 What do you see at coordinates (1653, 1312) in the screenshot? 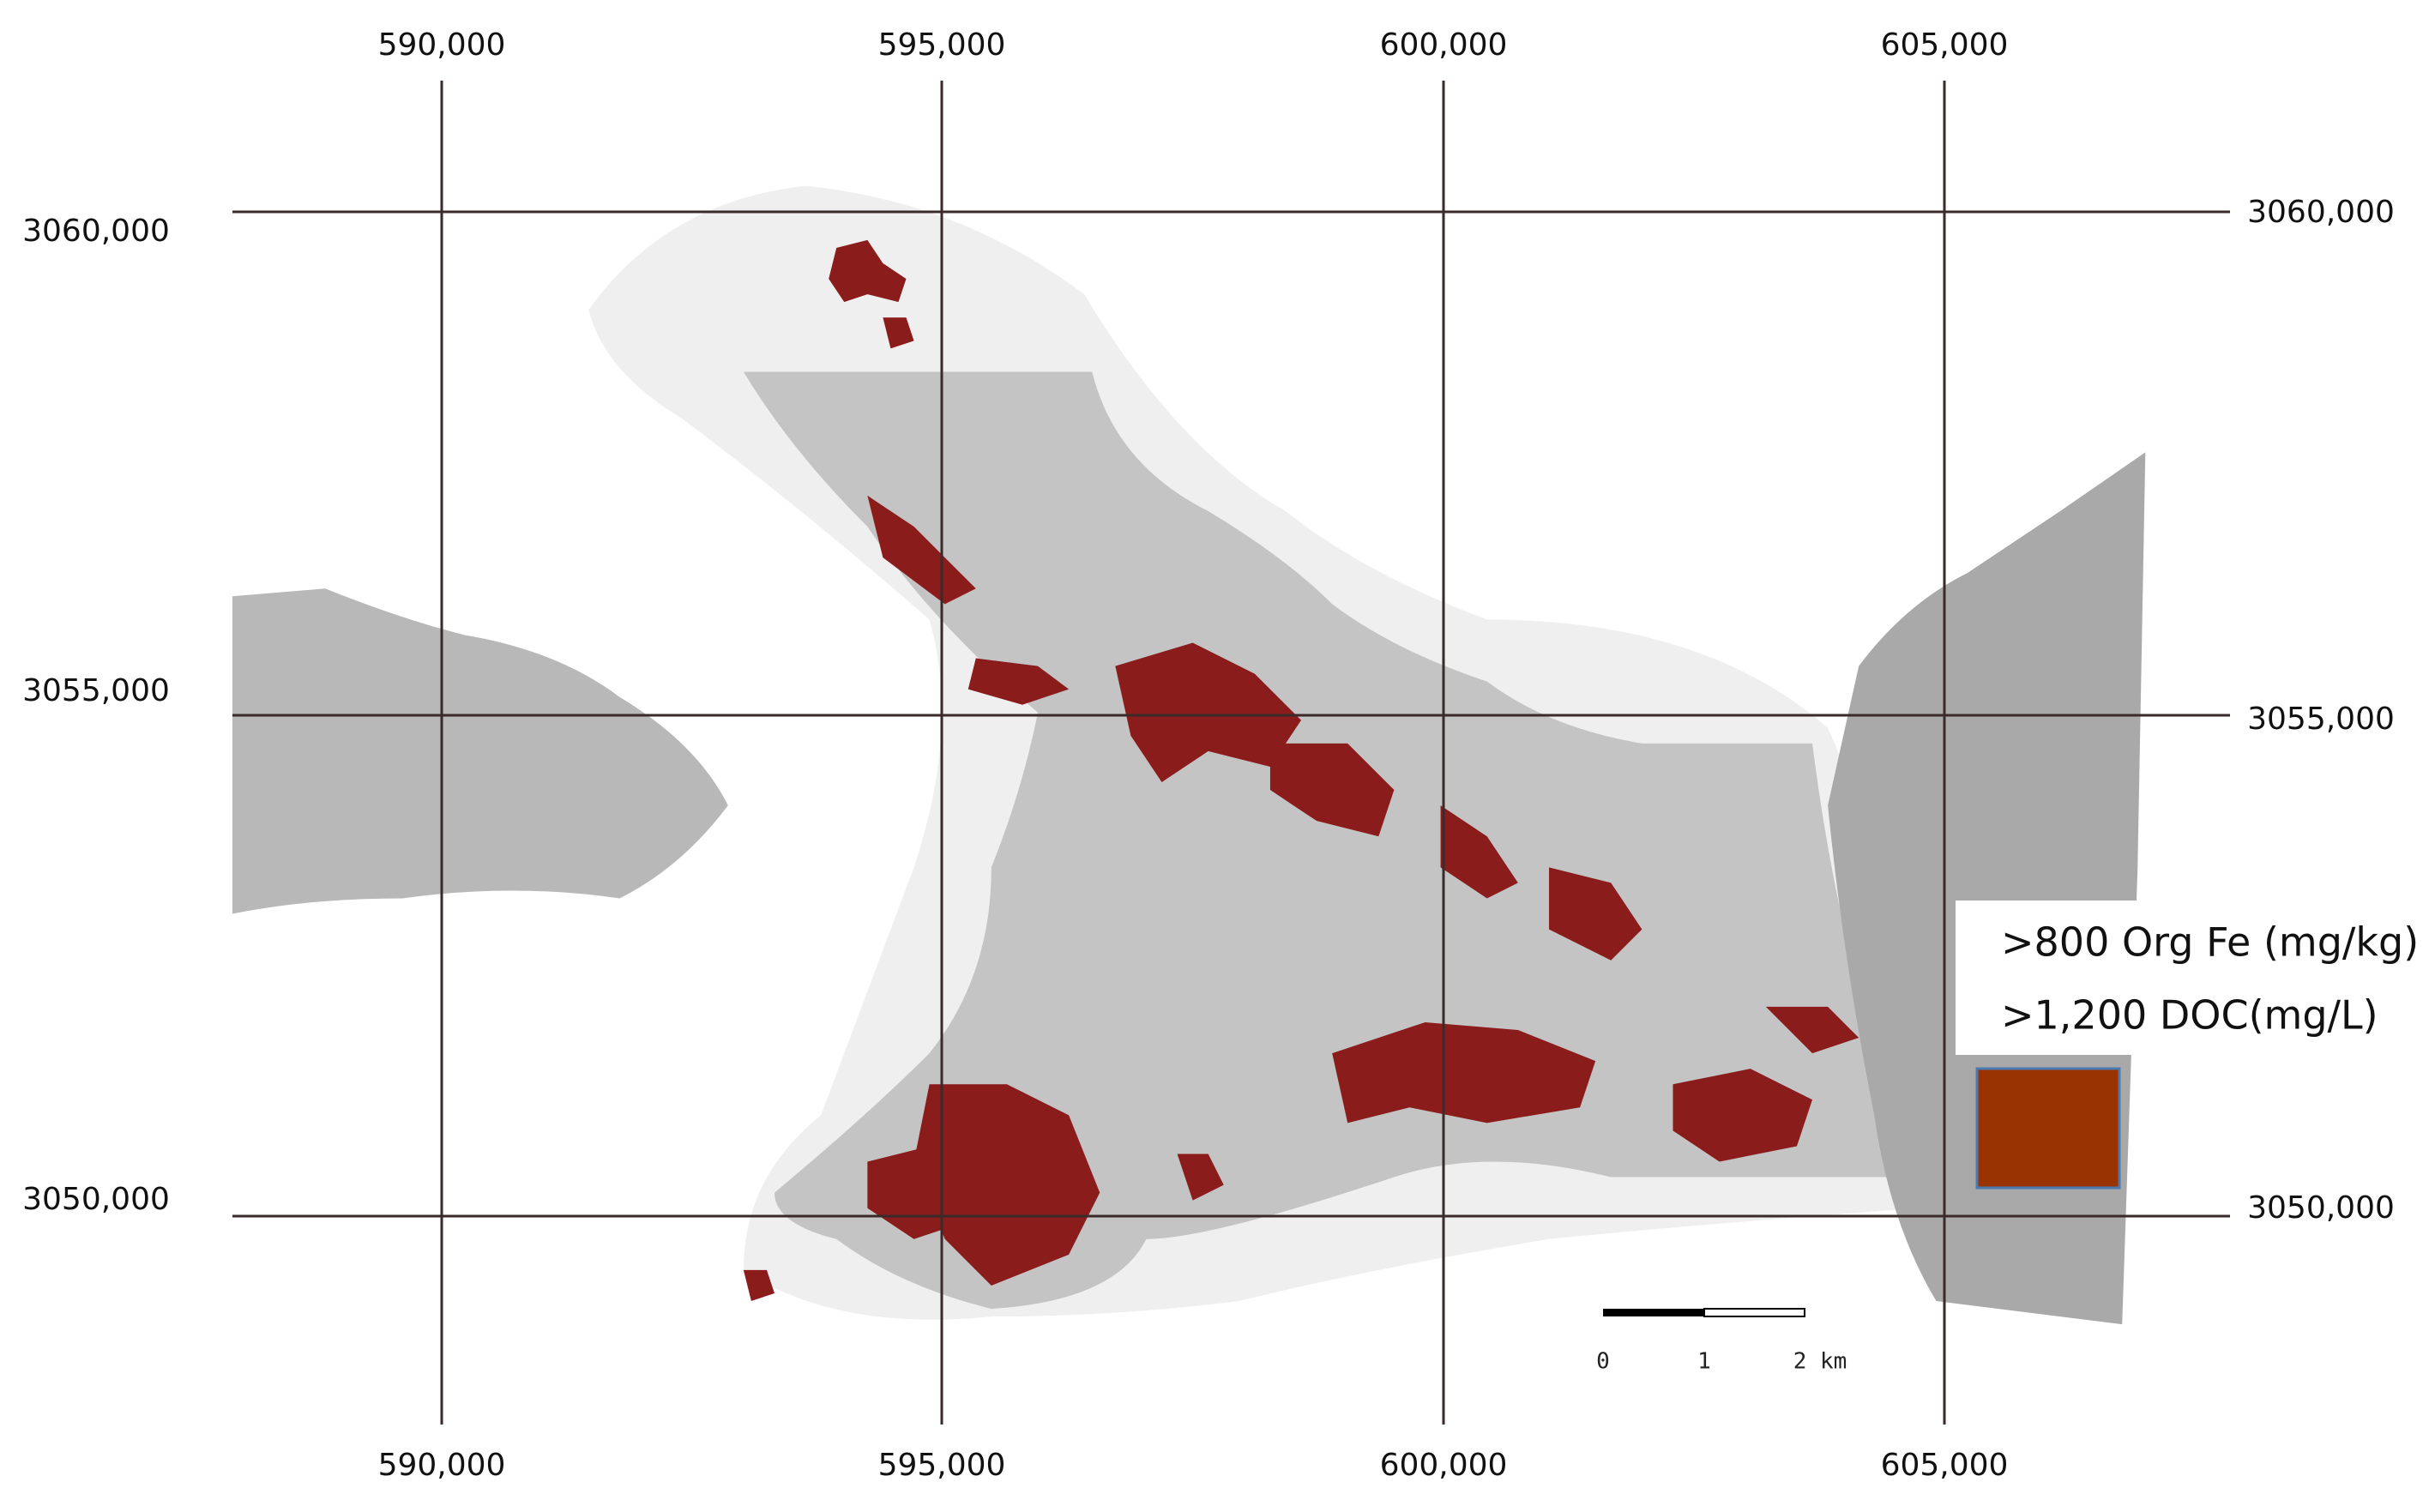
I see `scale-bar-black` at bounding box center [1653, 1312].